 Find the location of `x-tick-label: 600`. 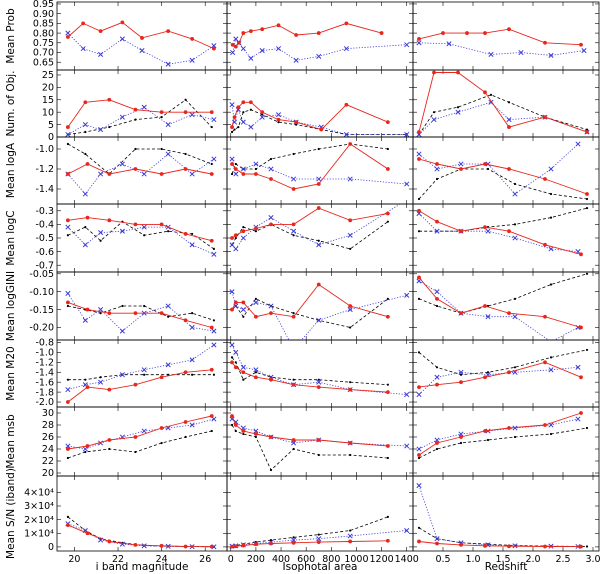

x-tick-label: 600 is located at coordinates (306, 559).